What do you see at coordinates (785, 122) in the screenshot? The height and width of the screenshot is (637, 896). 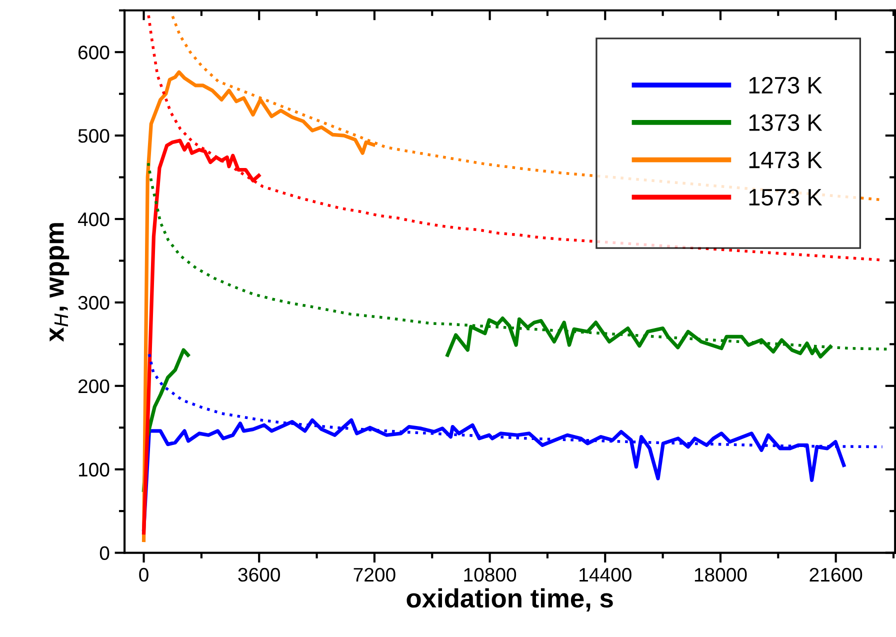 I see `legend-label: 1373 K` at bounding box center [785, 122].